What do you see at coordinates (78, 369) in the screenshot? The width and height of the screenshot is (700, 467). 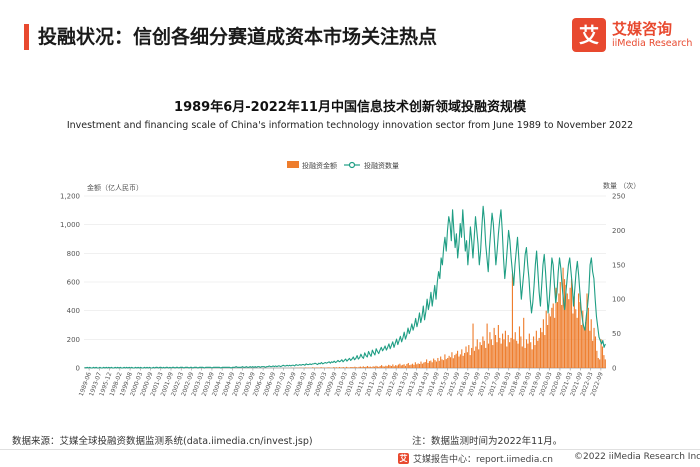 I see `y-left-tick-label: 0` at bounding box center [78, 369].